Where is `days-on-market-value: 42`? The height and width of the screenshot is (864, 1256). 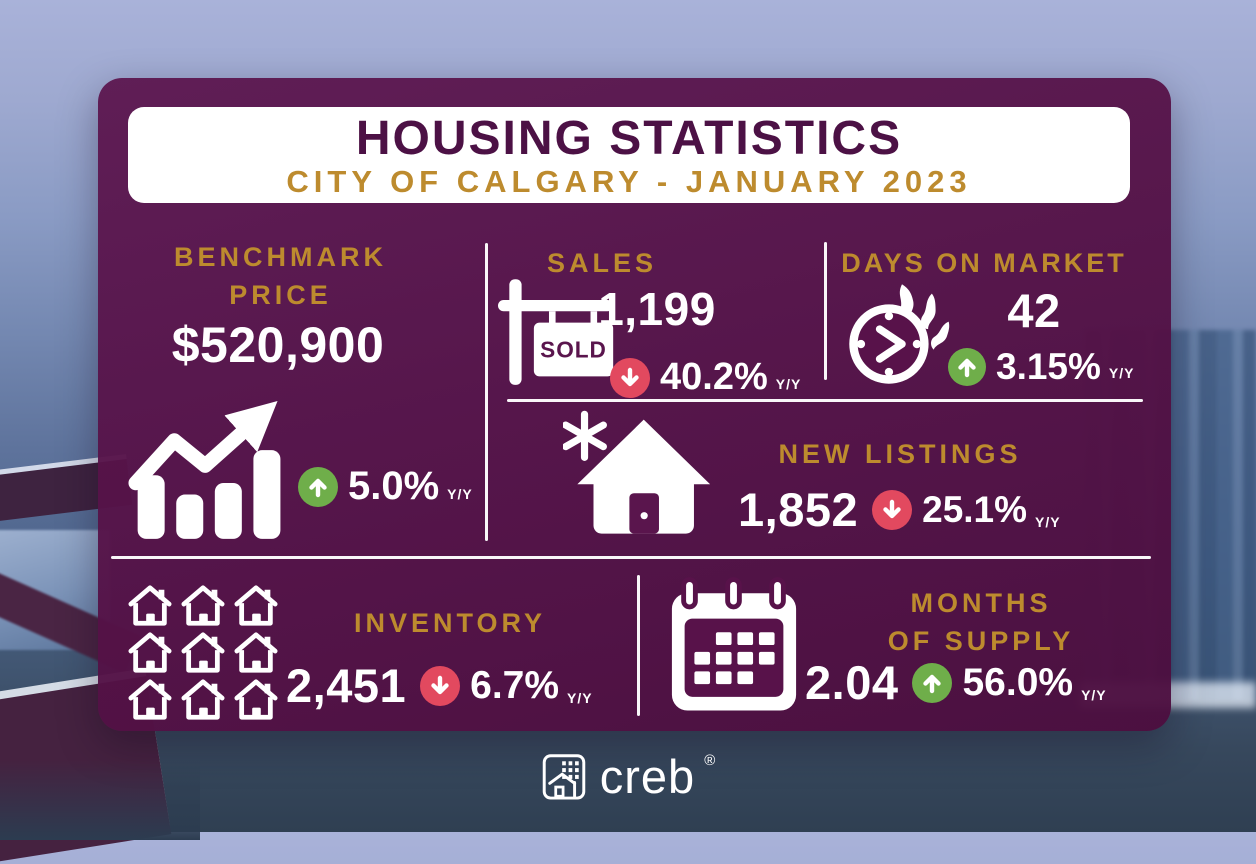
days-on-market-value: 42 is located at coordinates (1034, 310).